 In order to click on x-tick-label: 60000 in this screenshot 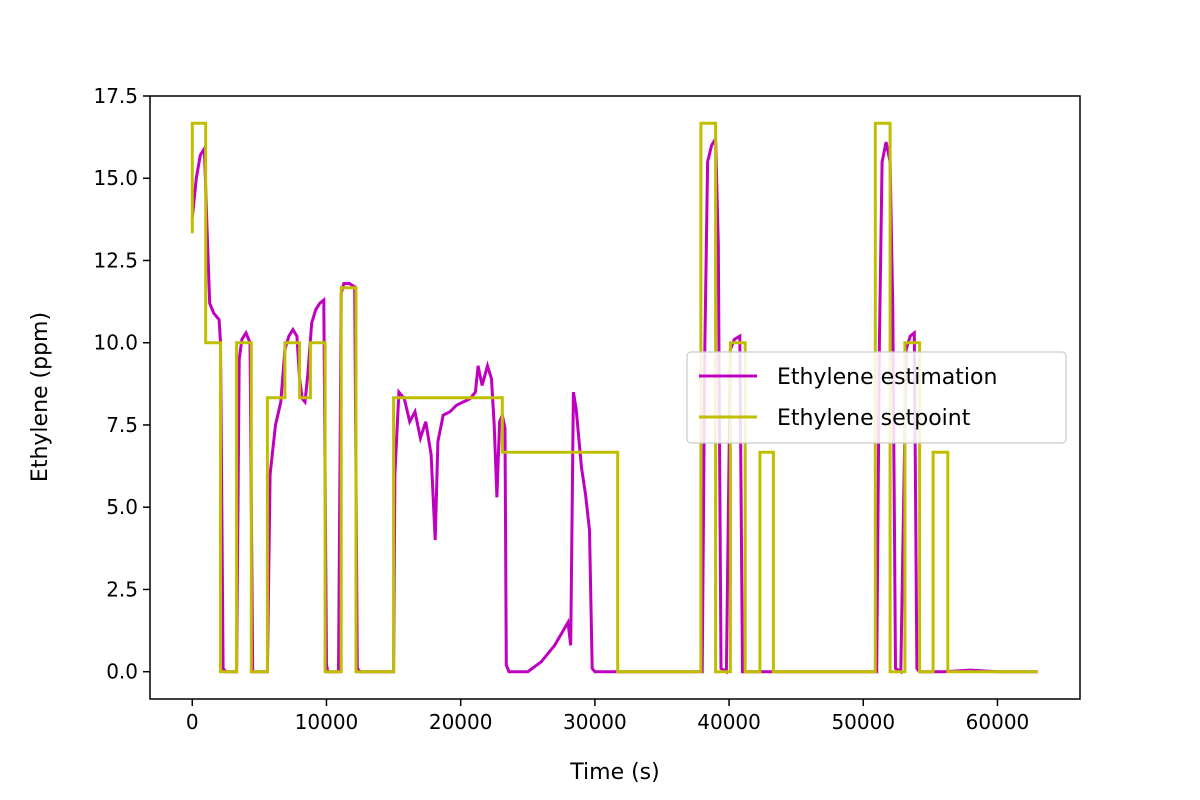, I will do `click(998, 722)`.